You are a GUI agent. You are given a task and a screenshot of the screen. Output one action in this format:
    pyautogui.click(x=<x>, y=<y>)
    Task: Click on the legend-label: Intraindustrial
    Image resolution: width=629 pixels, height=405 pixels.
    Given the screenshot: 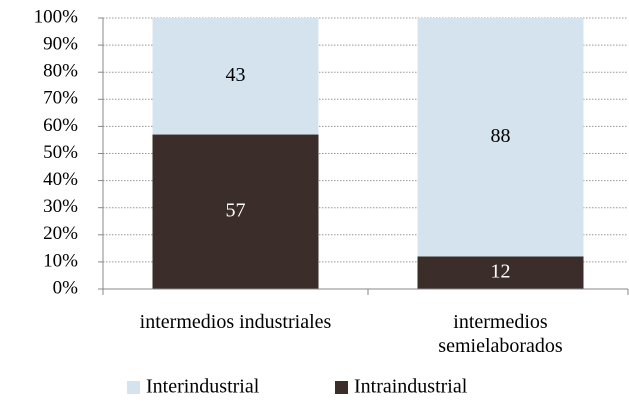 What is the action you would take?
    pyautogui.click(x=411, y=387)
    